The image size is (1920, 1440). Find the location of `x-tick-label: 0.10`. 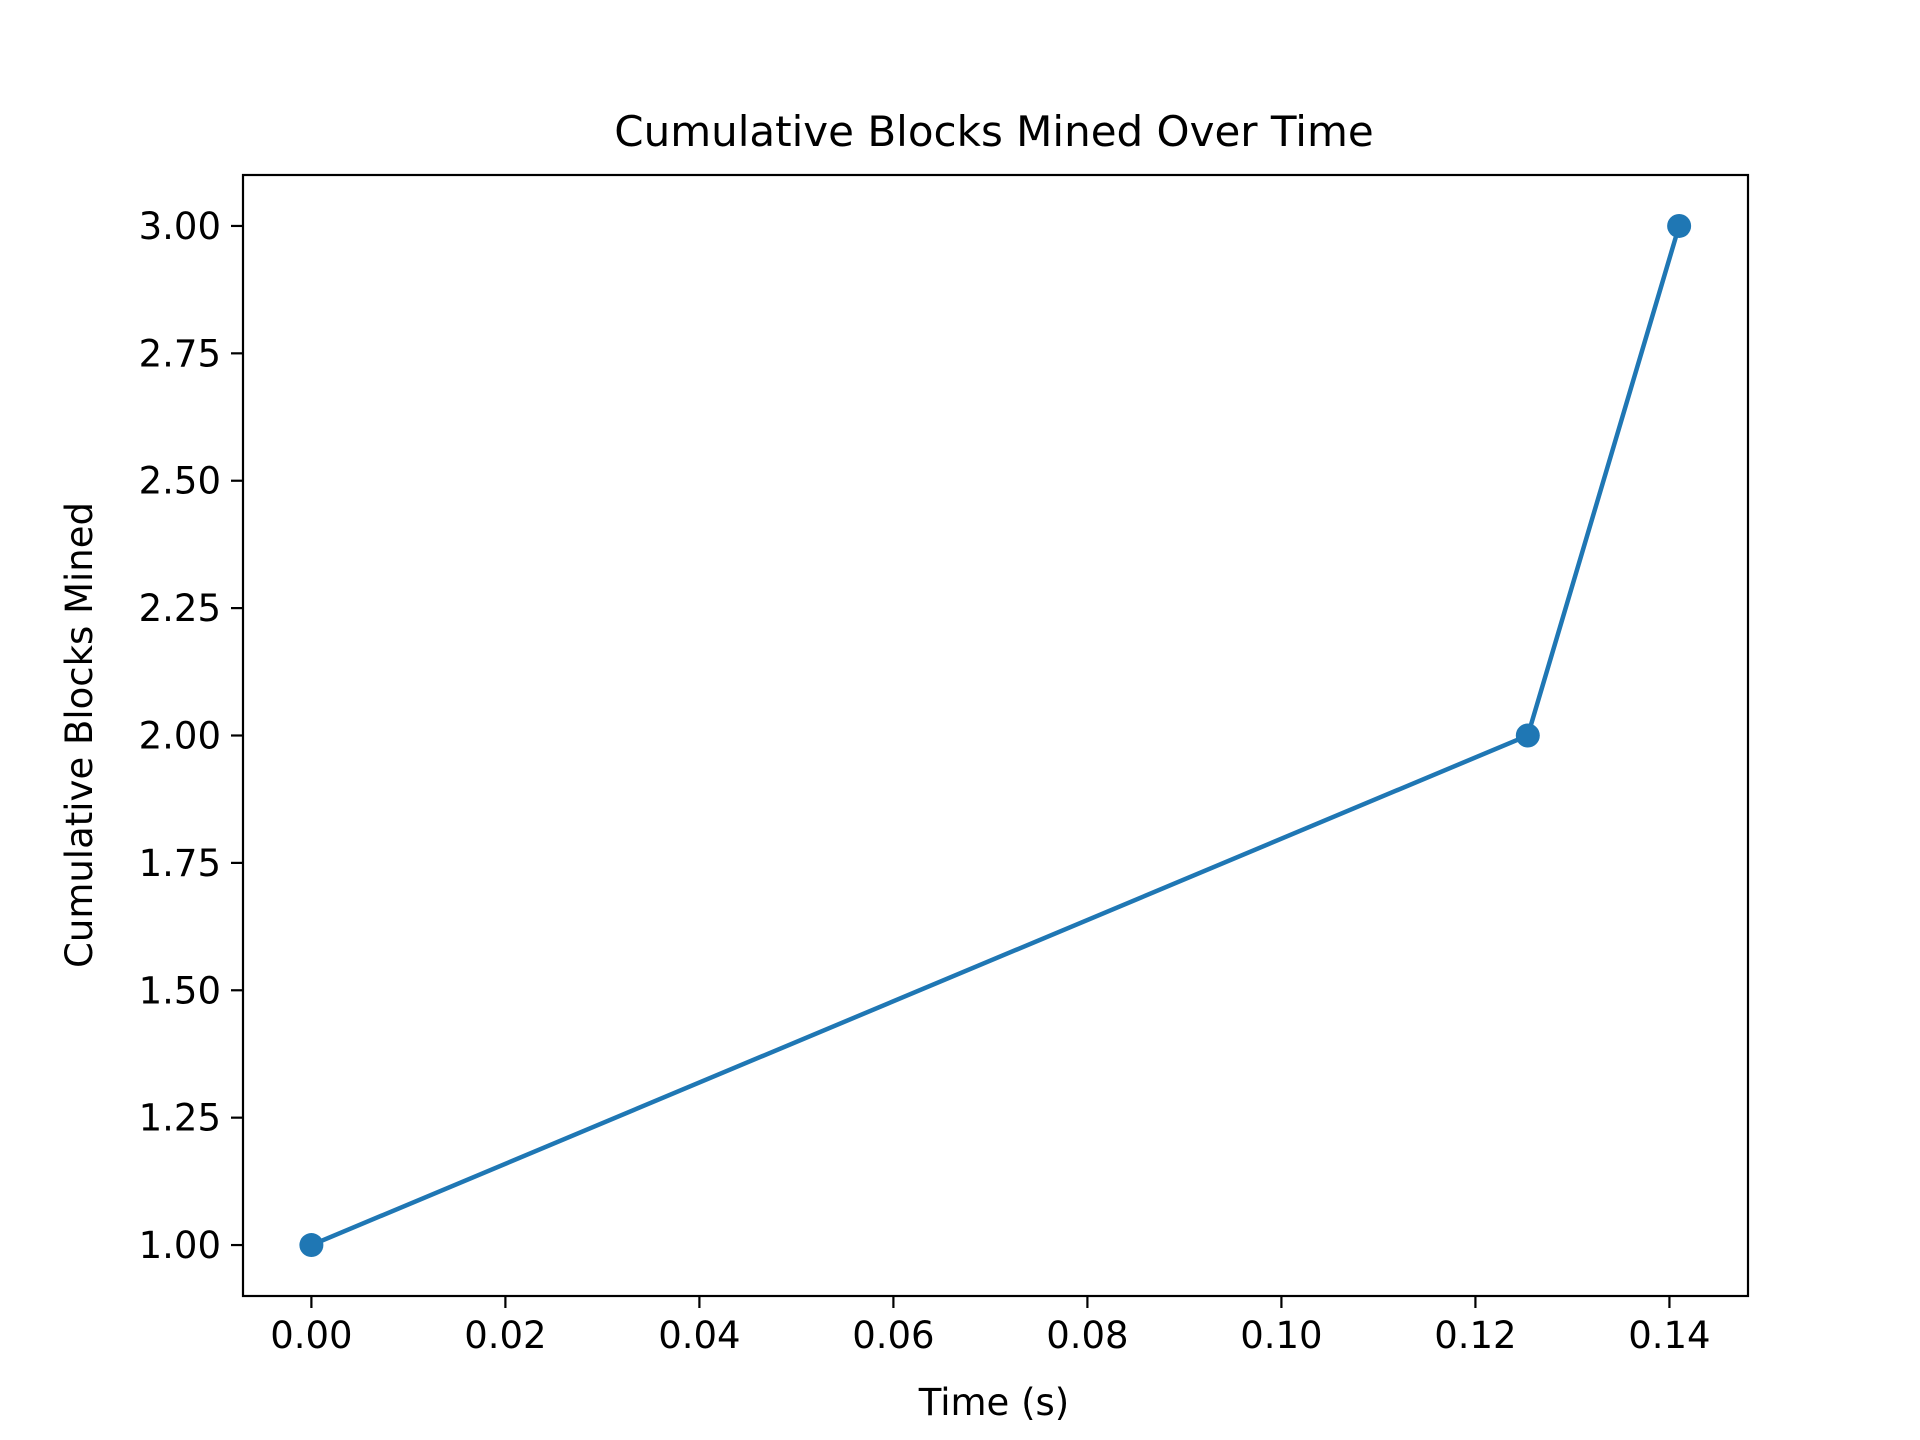

x-tick-label: 0.10 is located at coordinates (1281, 1335).